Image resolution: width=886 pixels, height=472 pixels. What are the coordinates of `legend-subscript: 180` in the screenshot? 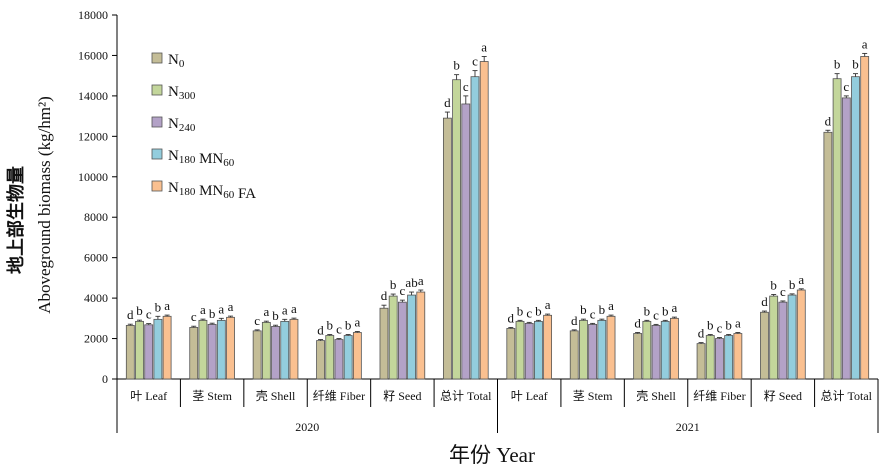 It's located at (187, 160).